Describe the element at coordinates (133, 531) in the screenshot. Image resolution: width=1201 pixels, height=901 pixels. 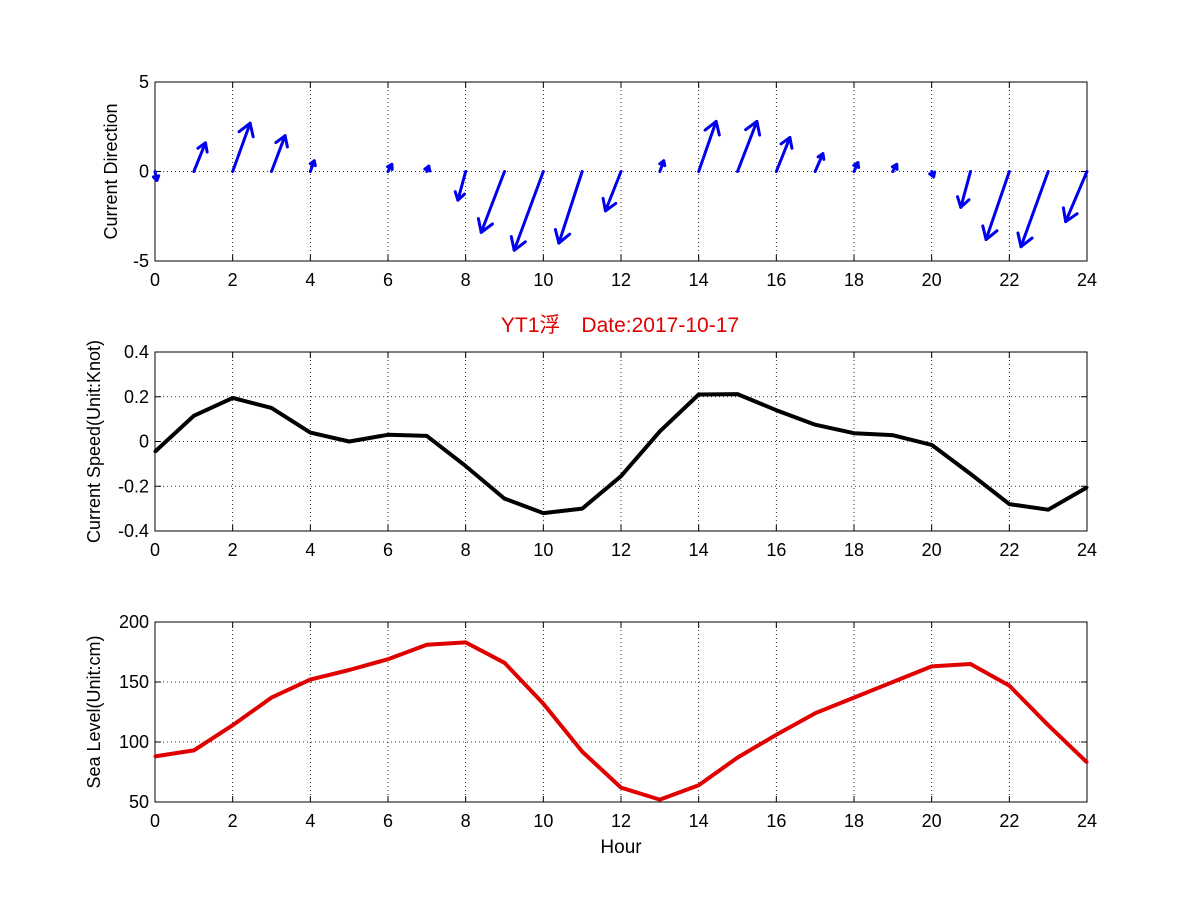
I see `y-tick-label: -0.4` at that location.